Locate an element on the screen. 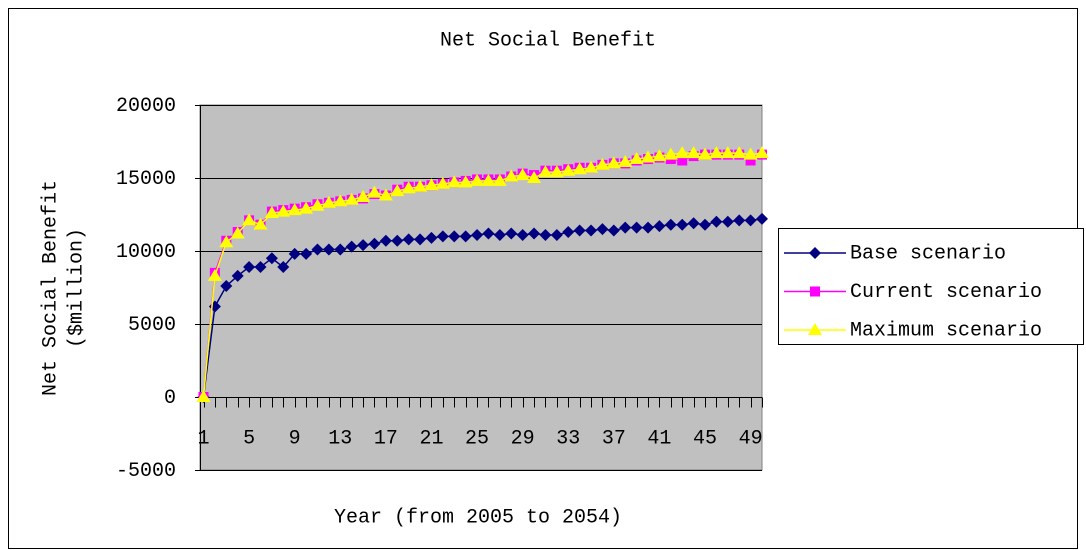 Image resolution: width=1086 pixels, height=550 pixels. y-tick-label: -5000 is located at coordinates (146, 471).